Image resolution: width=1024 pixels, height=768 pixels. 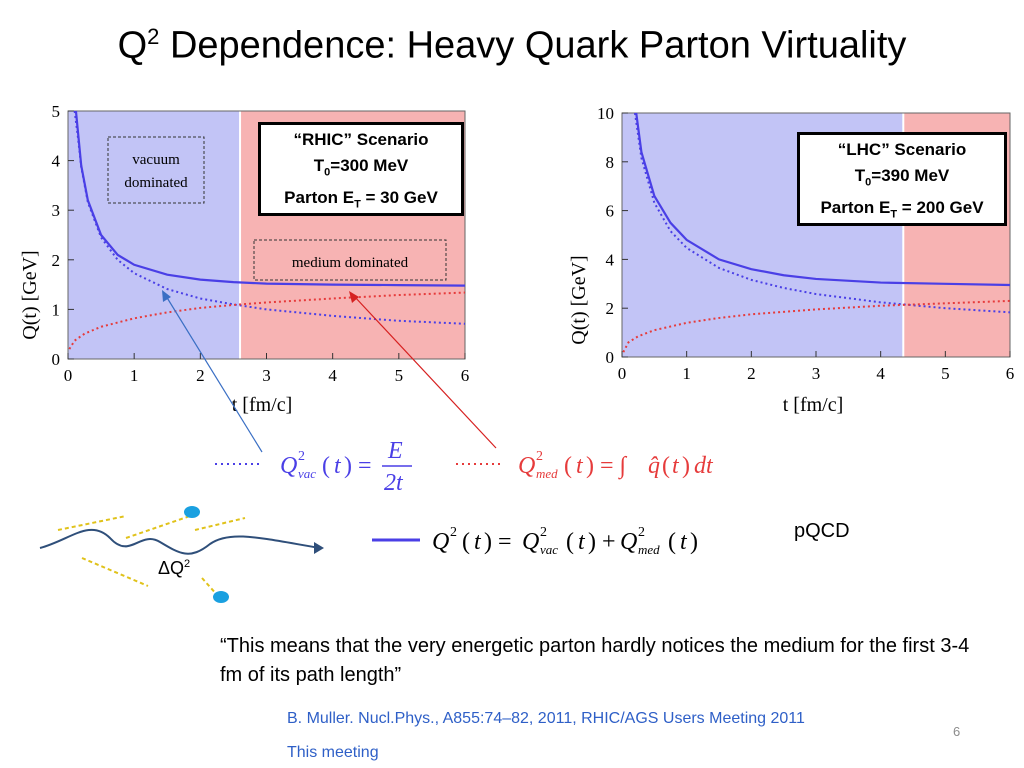 What do you see at coordinates (394, 483) in the screenshot?
I see `svg-text: 2t` at bounding box center [394, 483].